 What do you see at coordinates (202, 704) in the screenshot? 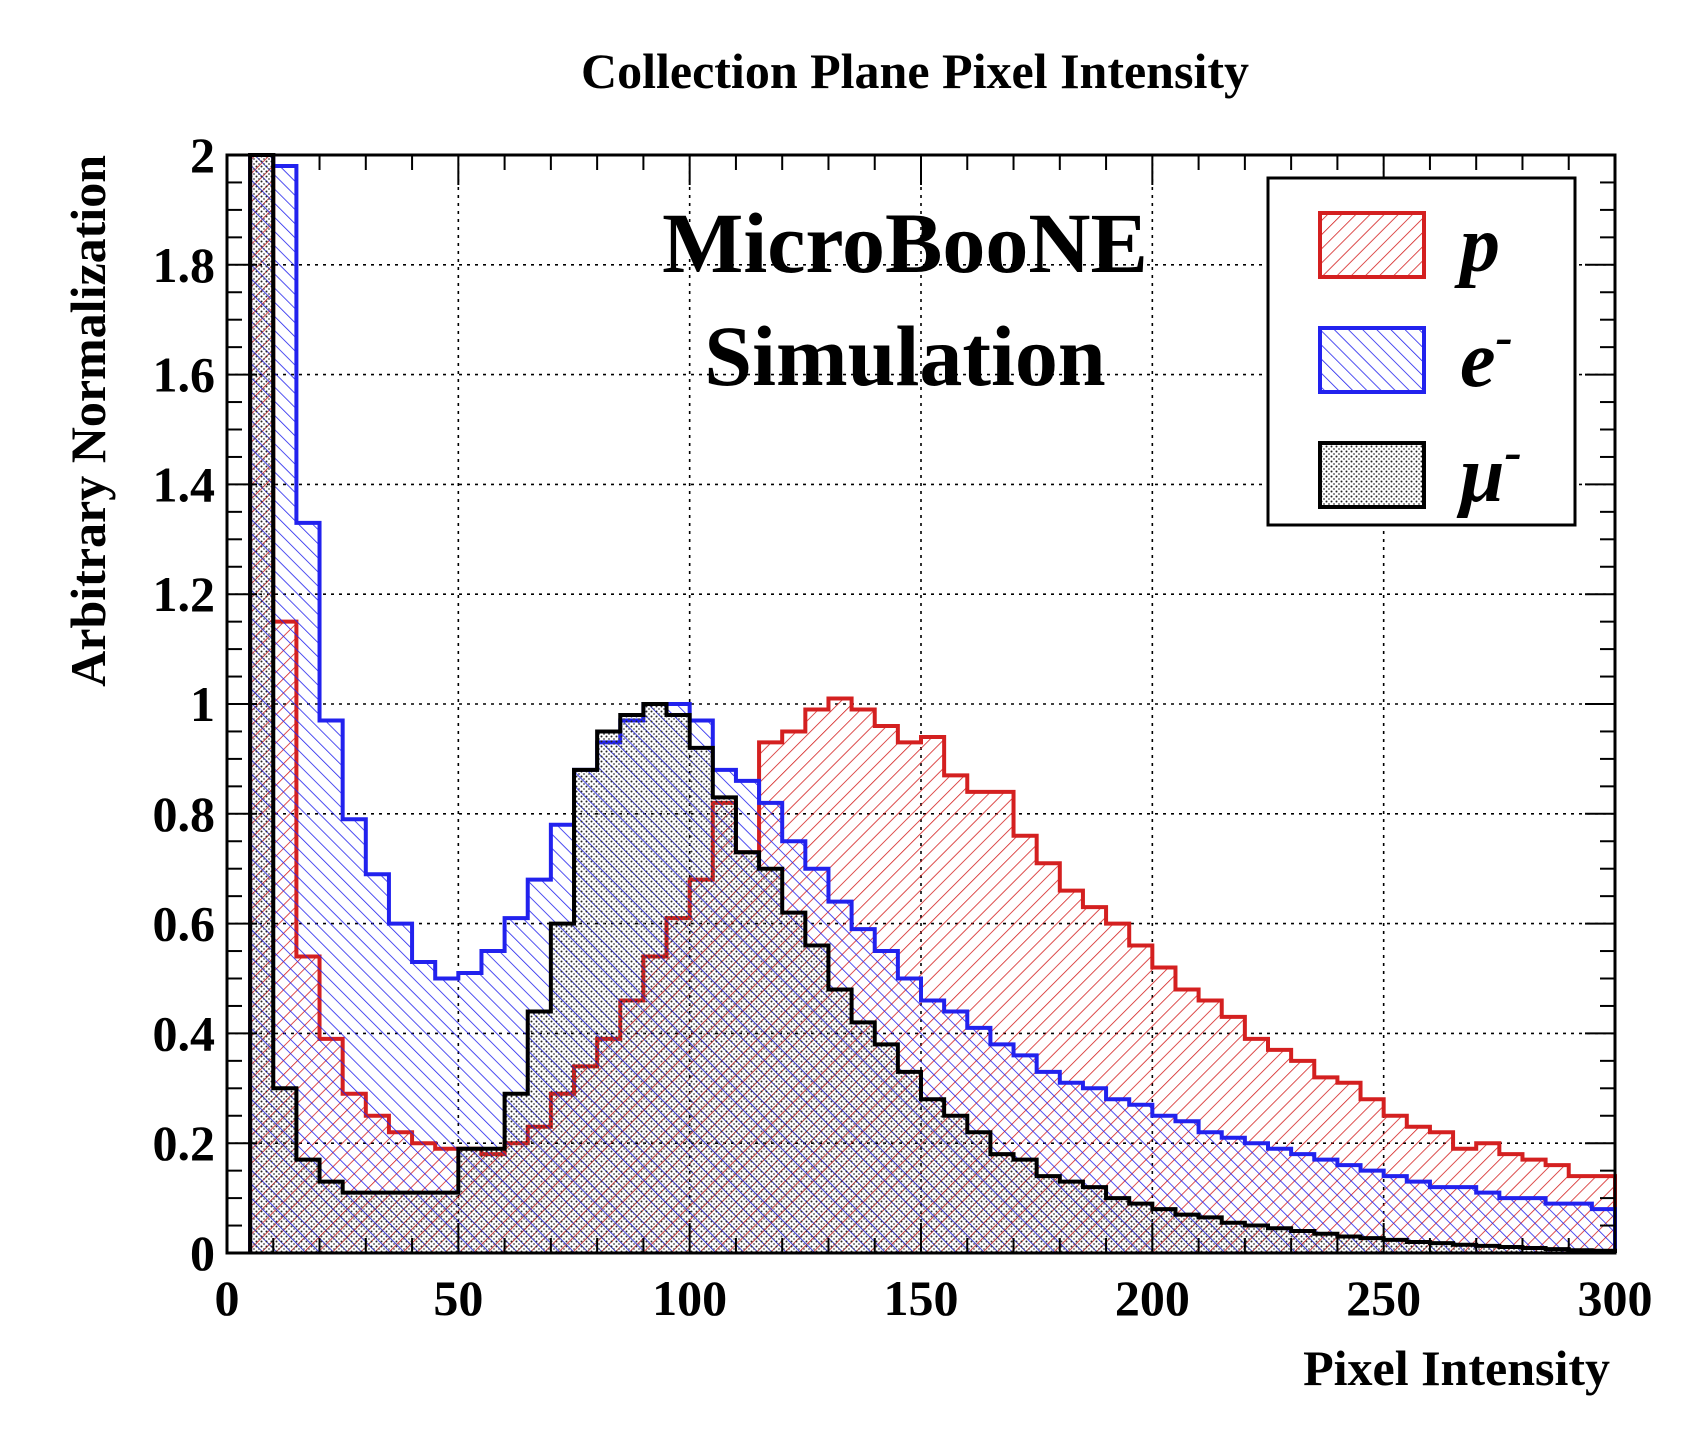
I see `y-tick-label: 1` at bounding box center [202, 704].